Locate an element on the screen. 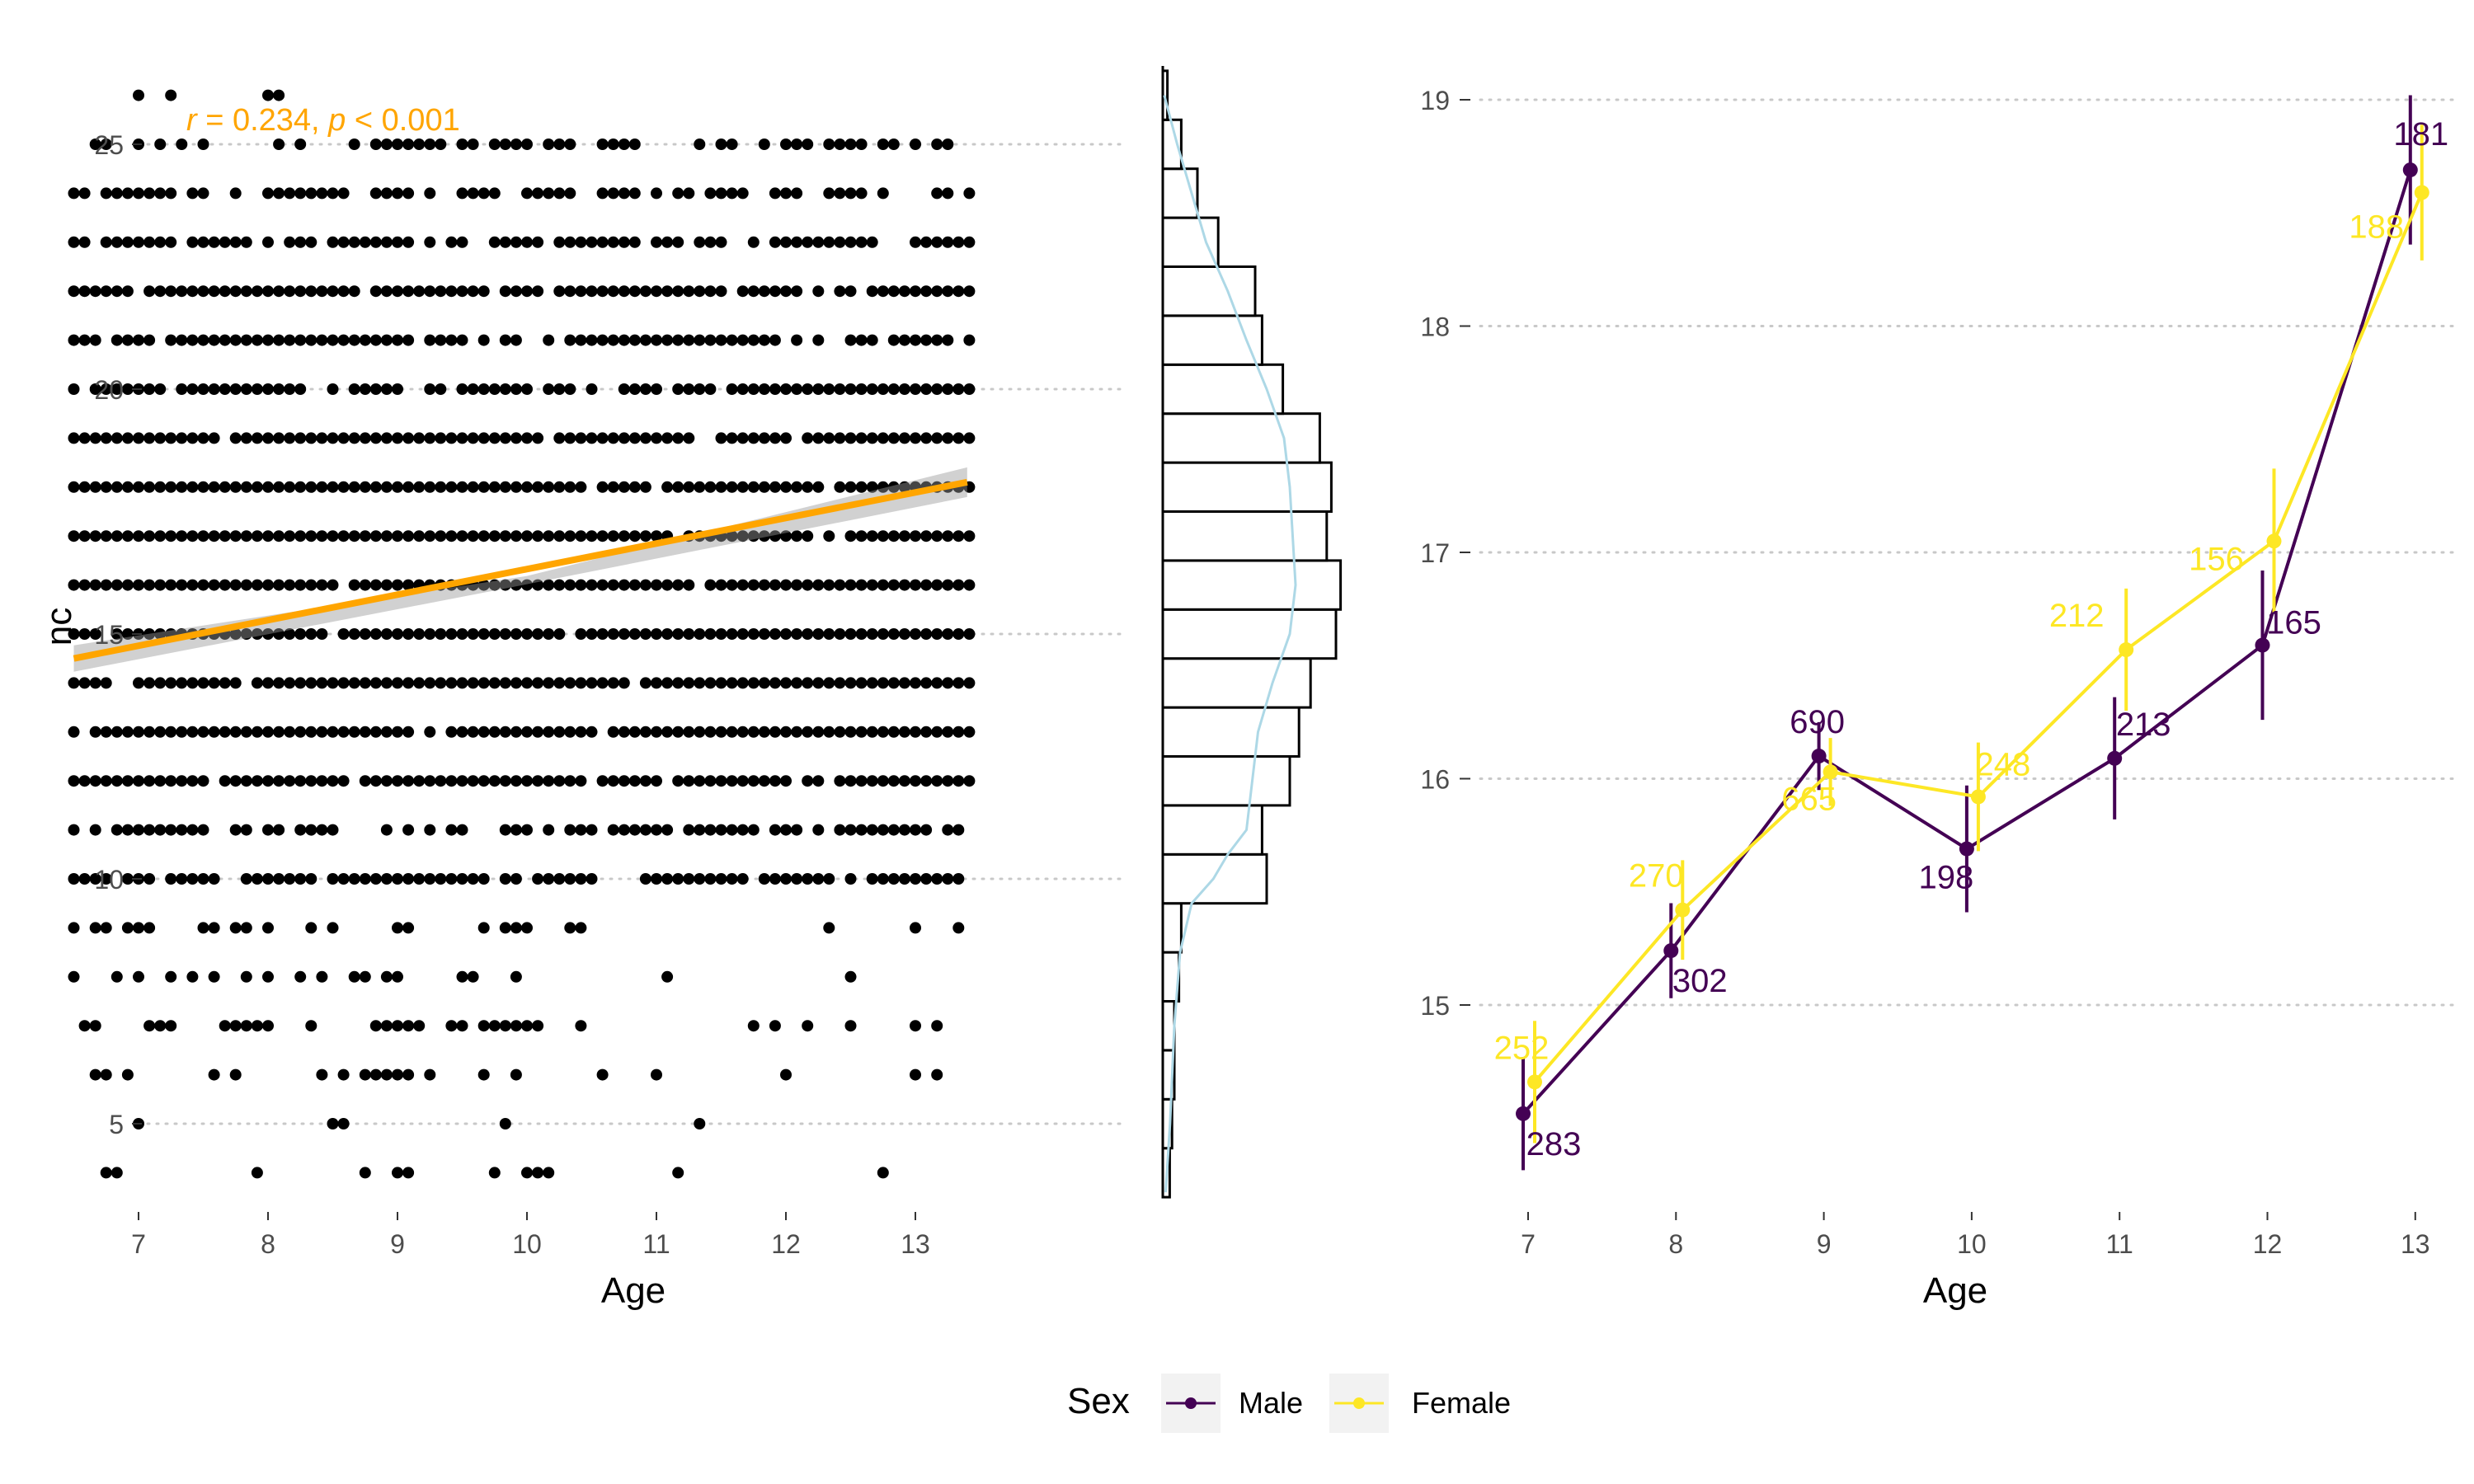 Image resolution: width=2474 pixels, height=1484 pixels. histogram-bar is located at coordinates (1226, 781).